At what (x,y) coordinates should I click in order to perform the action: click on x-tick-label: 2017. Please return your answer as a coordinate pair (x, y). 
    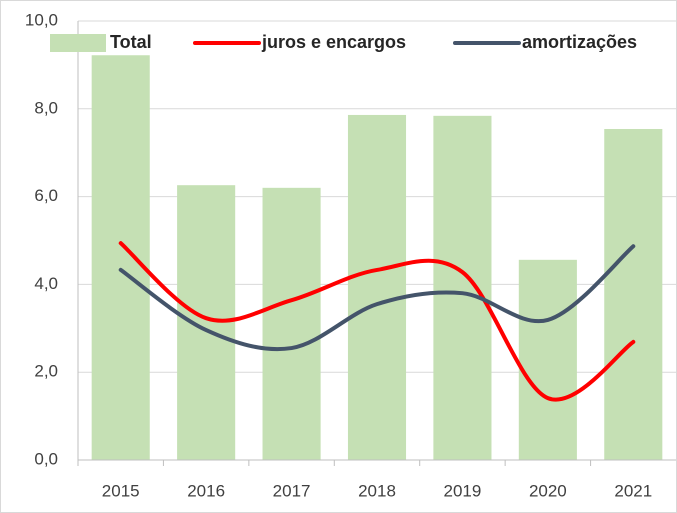
    Looking at the image, I should click on (292, 490).